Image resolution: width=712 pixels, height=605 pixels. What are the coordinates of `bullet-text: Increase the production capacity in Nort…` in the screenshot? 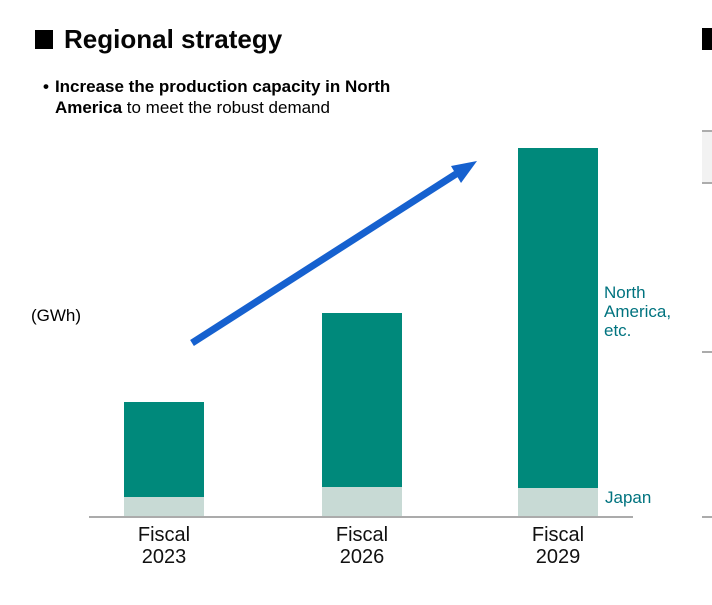 It's located at (227, 97).